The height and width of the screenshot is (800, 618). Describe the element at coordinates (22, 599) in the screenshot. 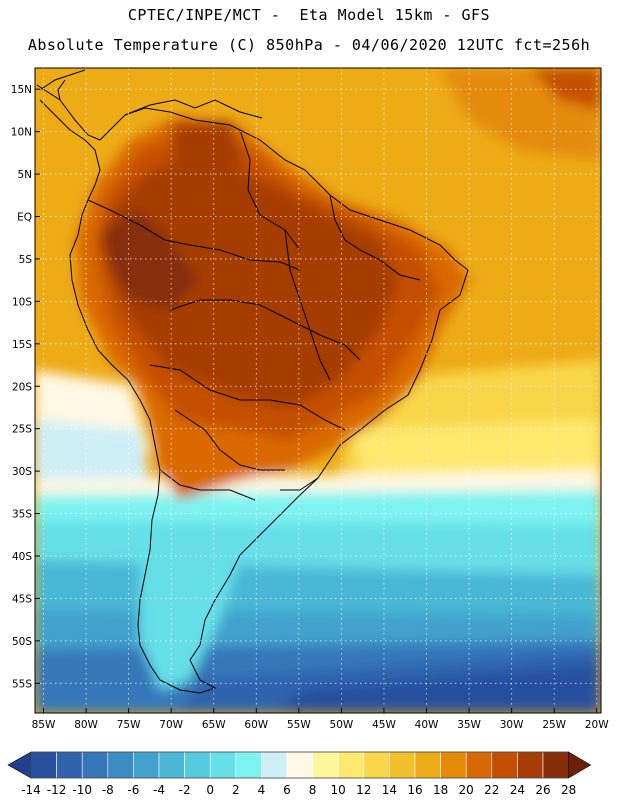

I see `lat-tick-label: 45S` at that location.